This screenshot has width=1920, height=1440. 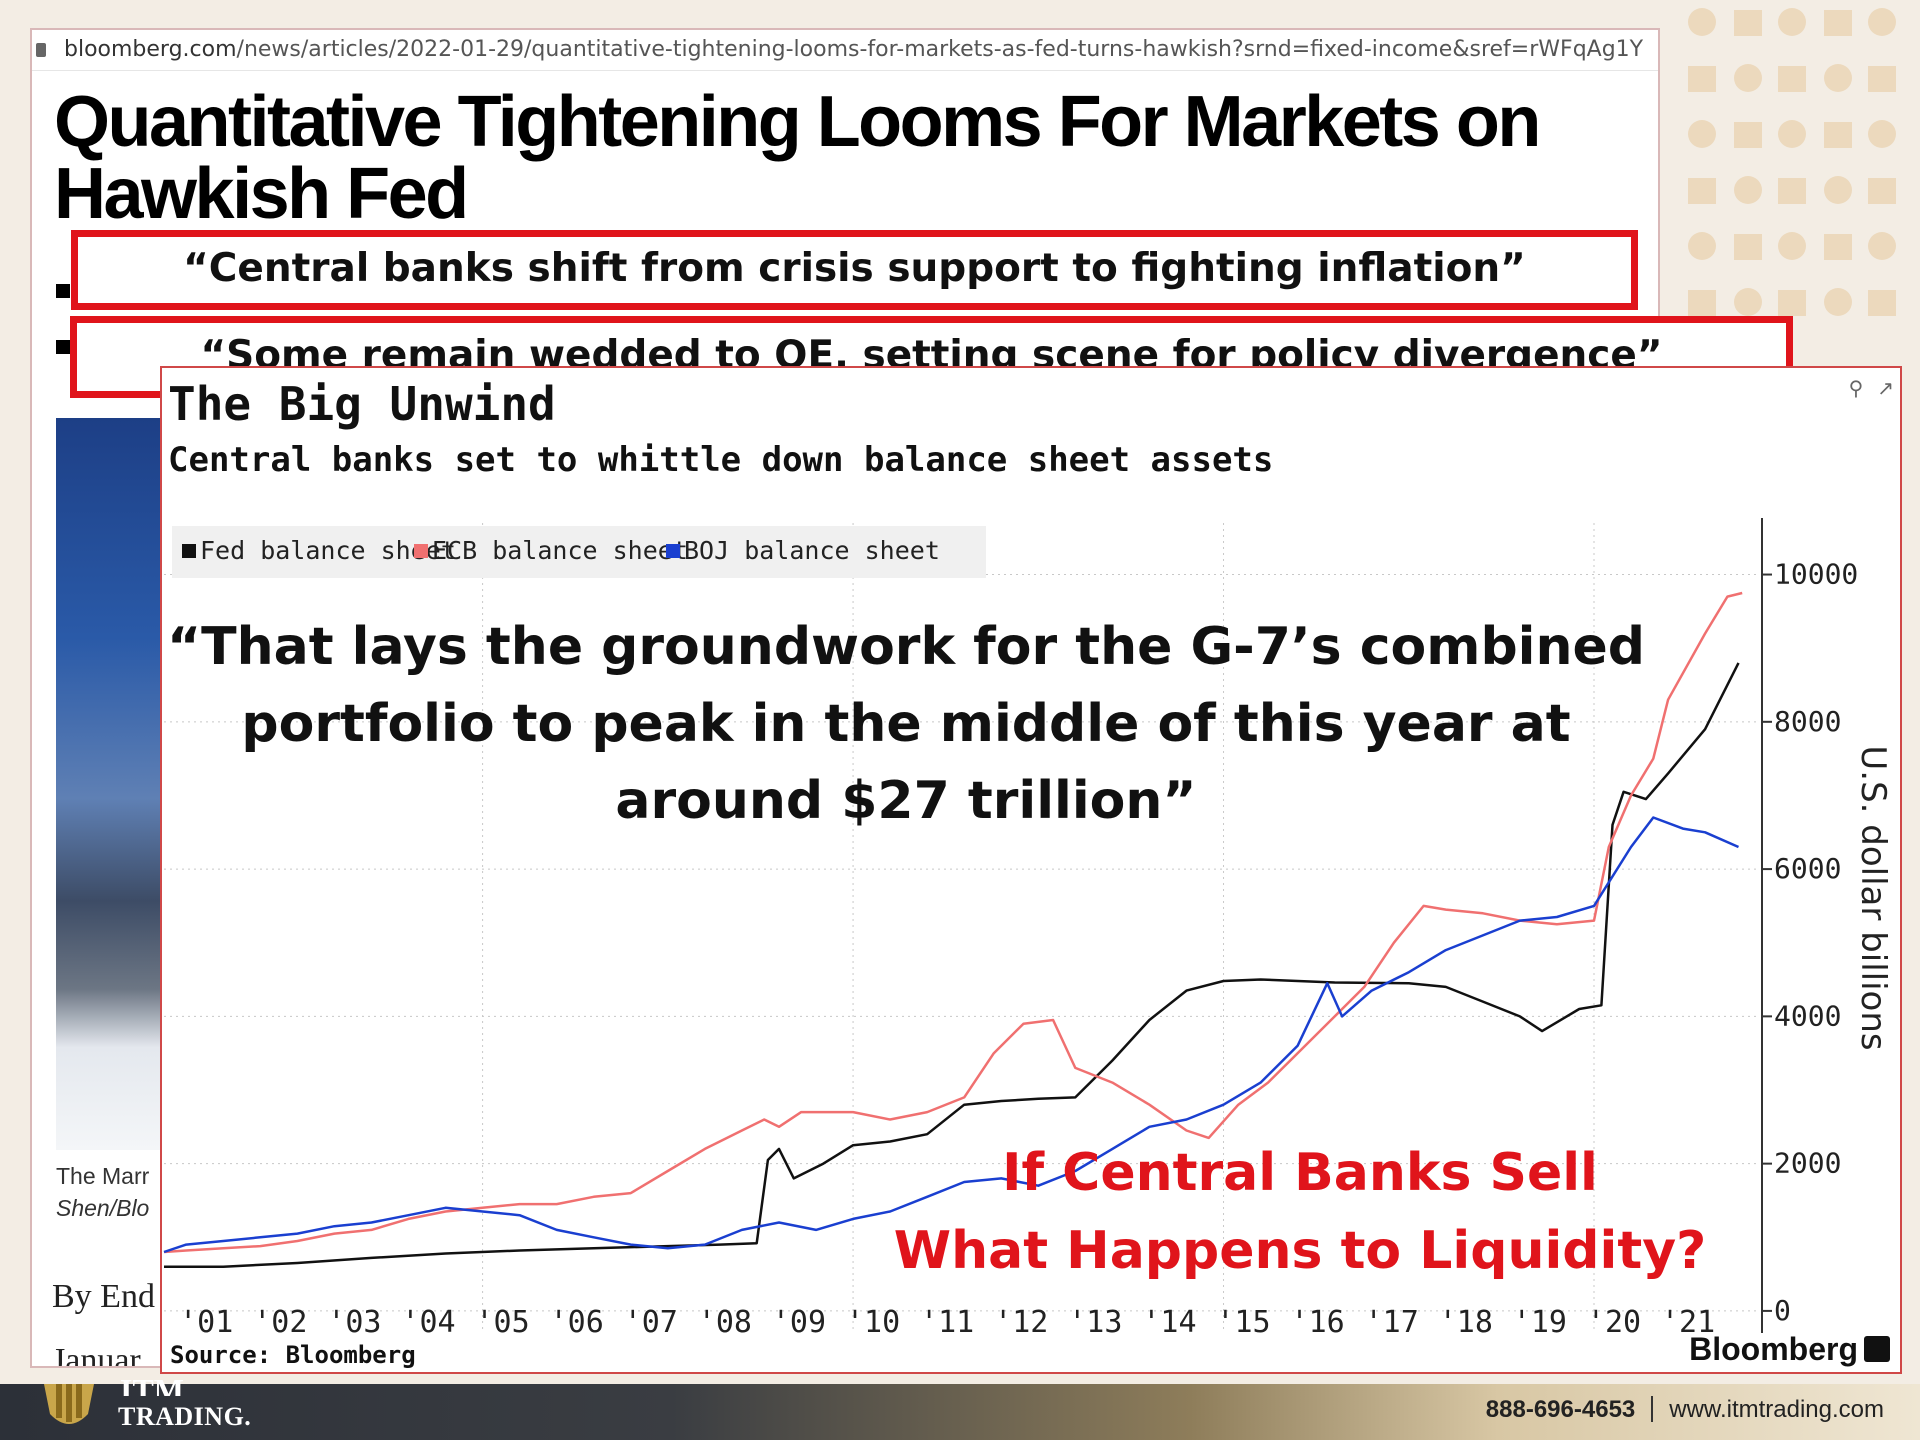 What do you see at coordinates (1243, 1322) in the screenshot?
I see `x-tick-label: '15` at bounding box center [1243, 1322].